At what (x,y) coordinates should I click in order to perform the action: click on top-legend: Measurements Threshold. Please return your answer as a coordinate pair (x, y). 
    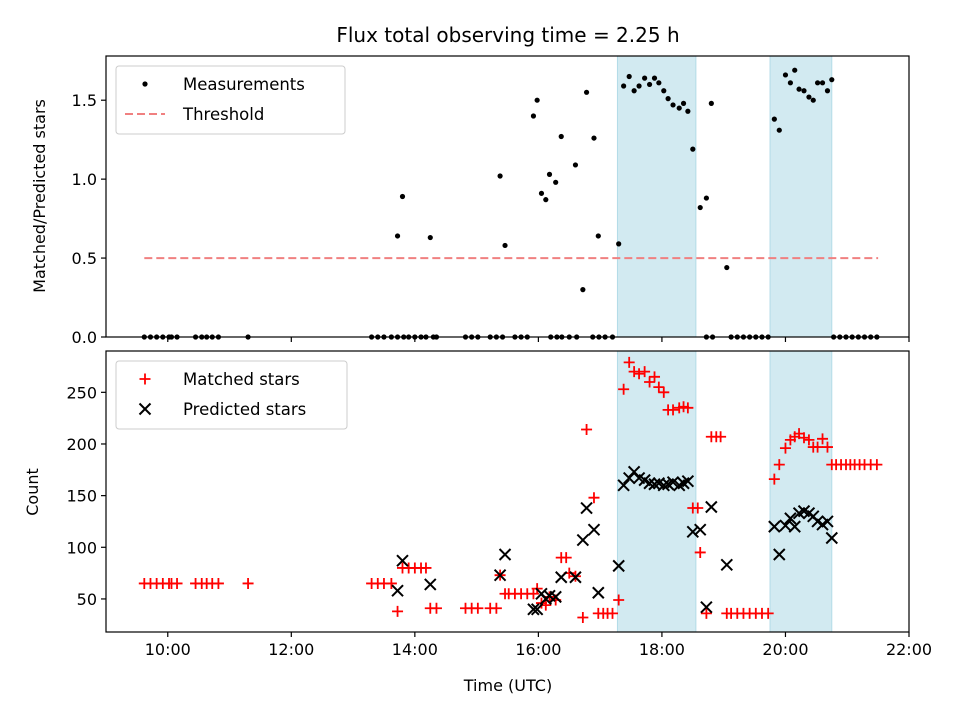
    Looking at the image, I should click on (230, 100).